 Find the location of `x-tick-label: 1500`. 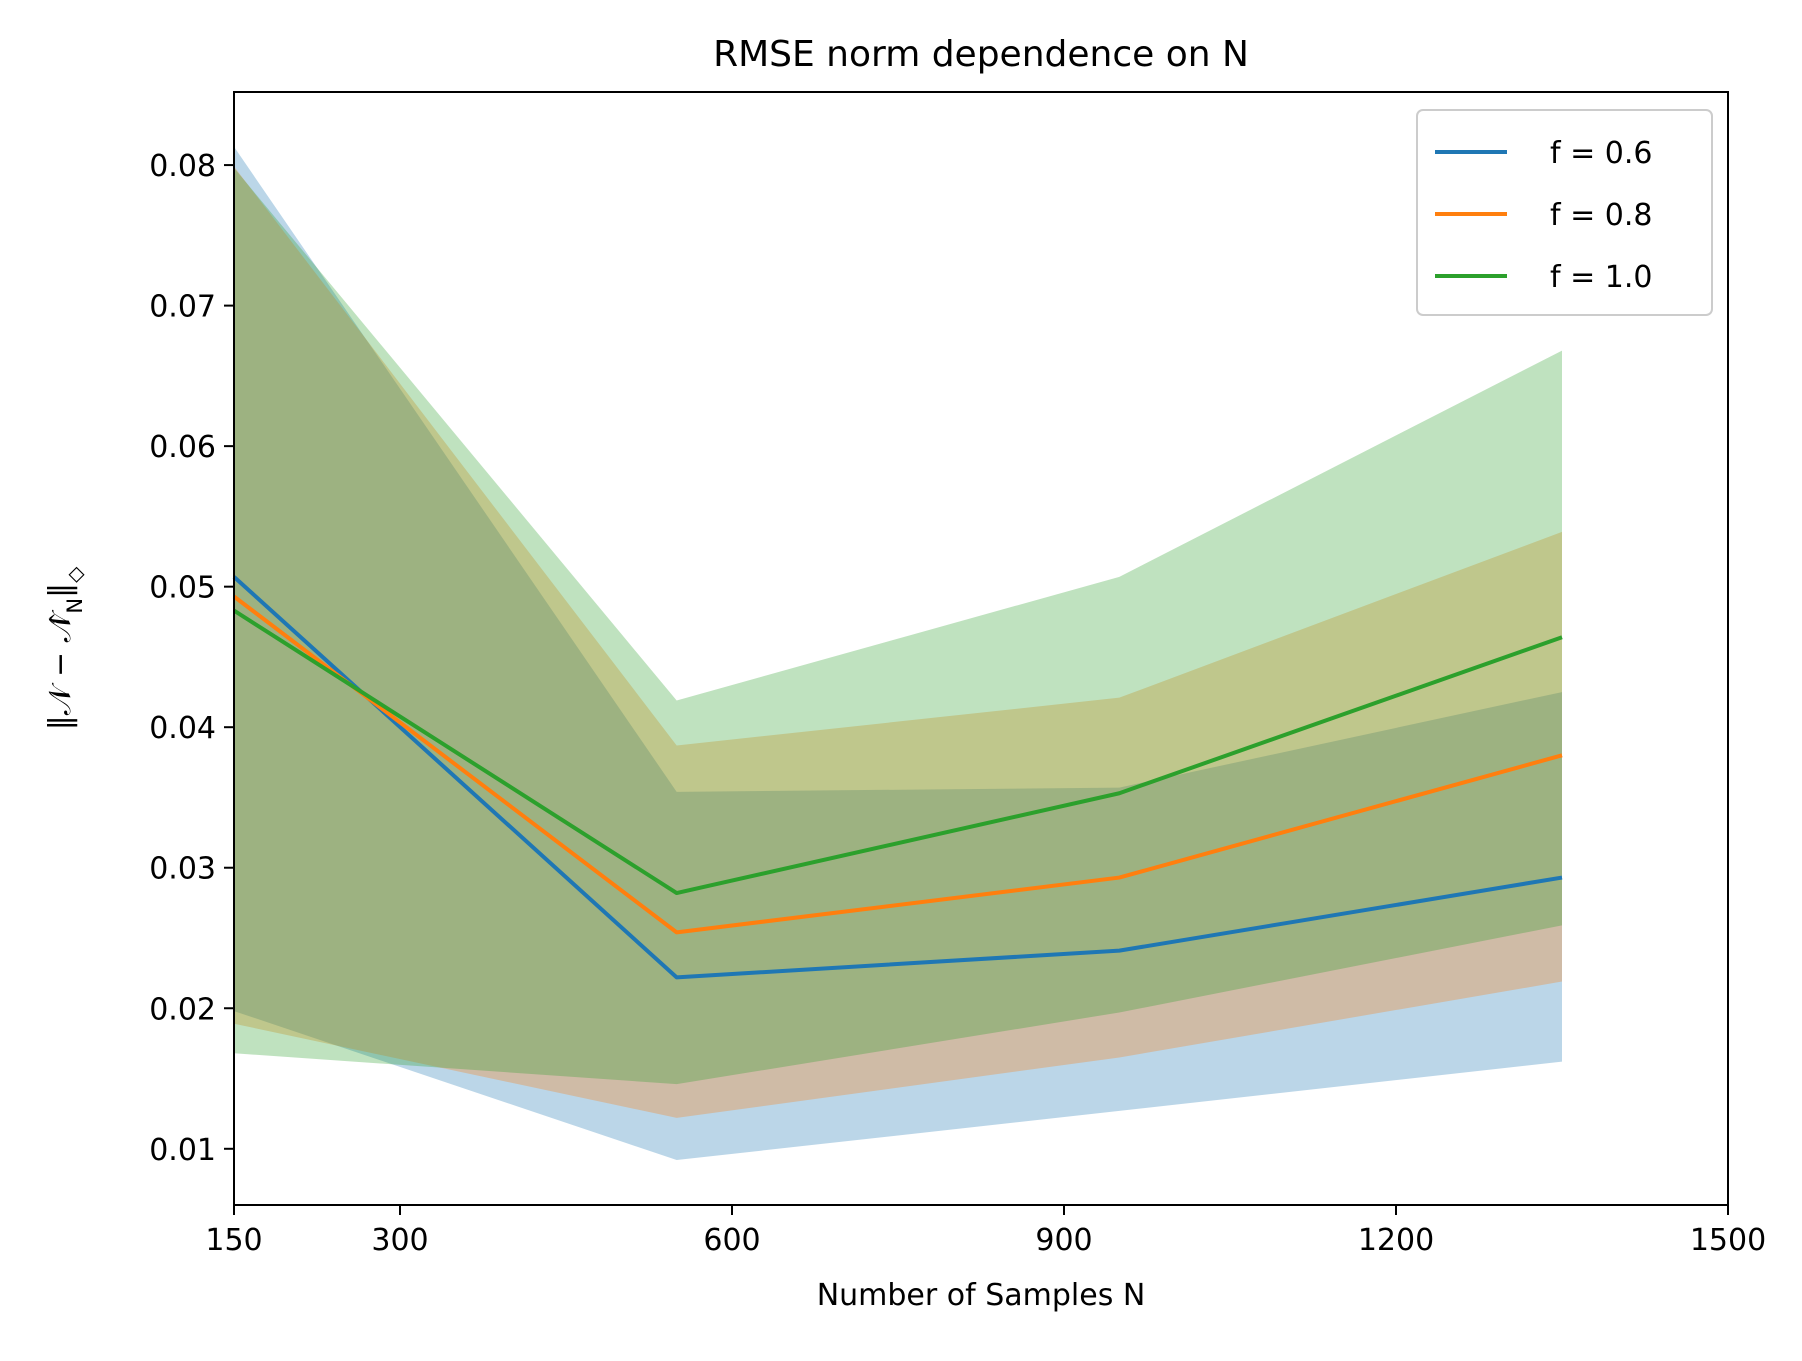

x-tick-label: 1500 is located at coordinates (1728, 1240).